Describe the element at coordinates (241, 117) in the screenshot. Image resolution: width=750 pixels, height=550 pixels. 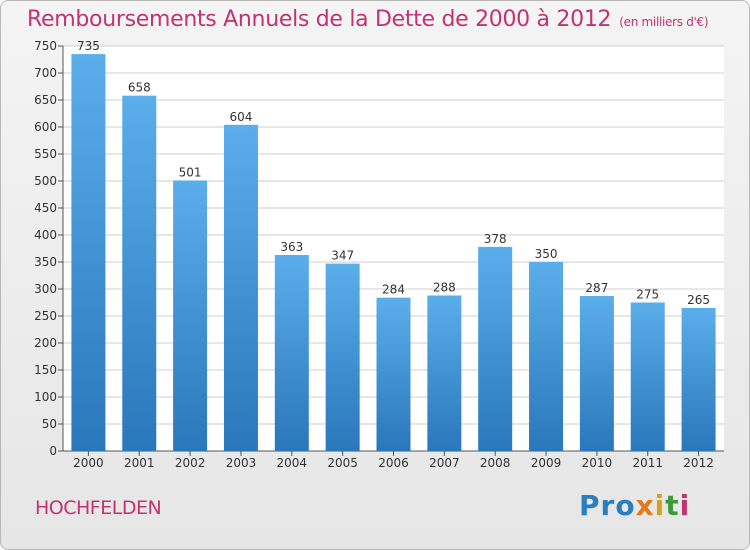
I see `value-label: 604` at that location.